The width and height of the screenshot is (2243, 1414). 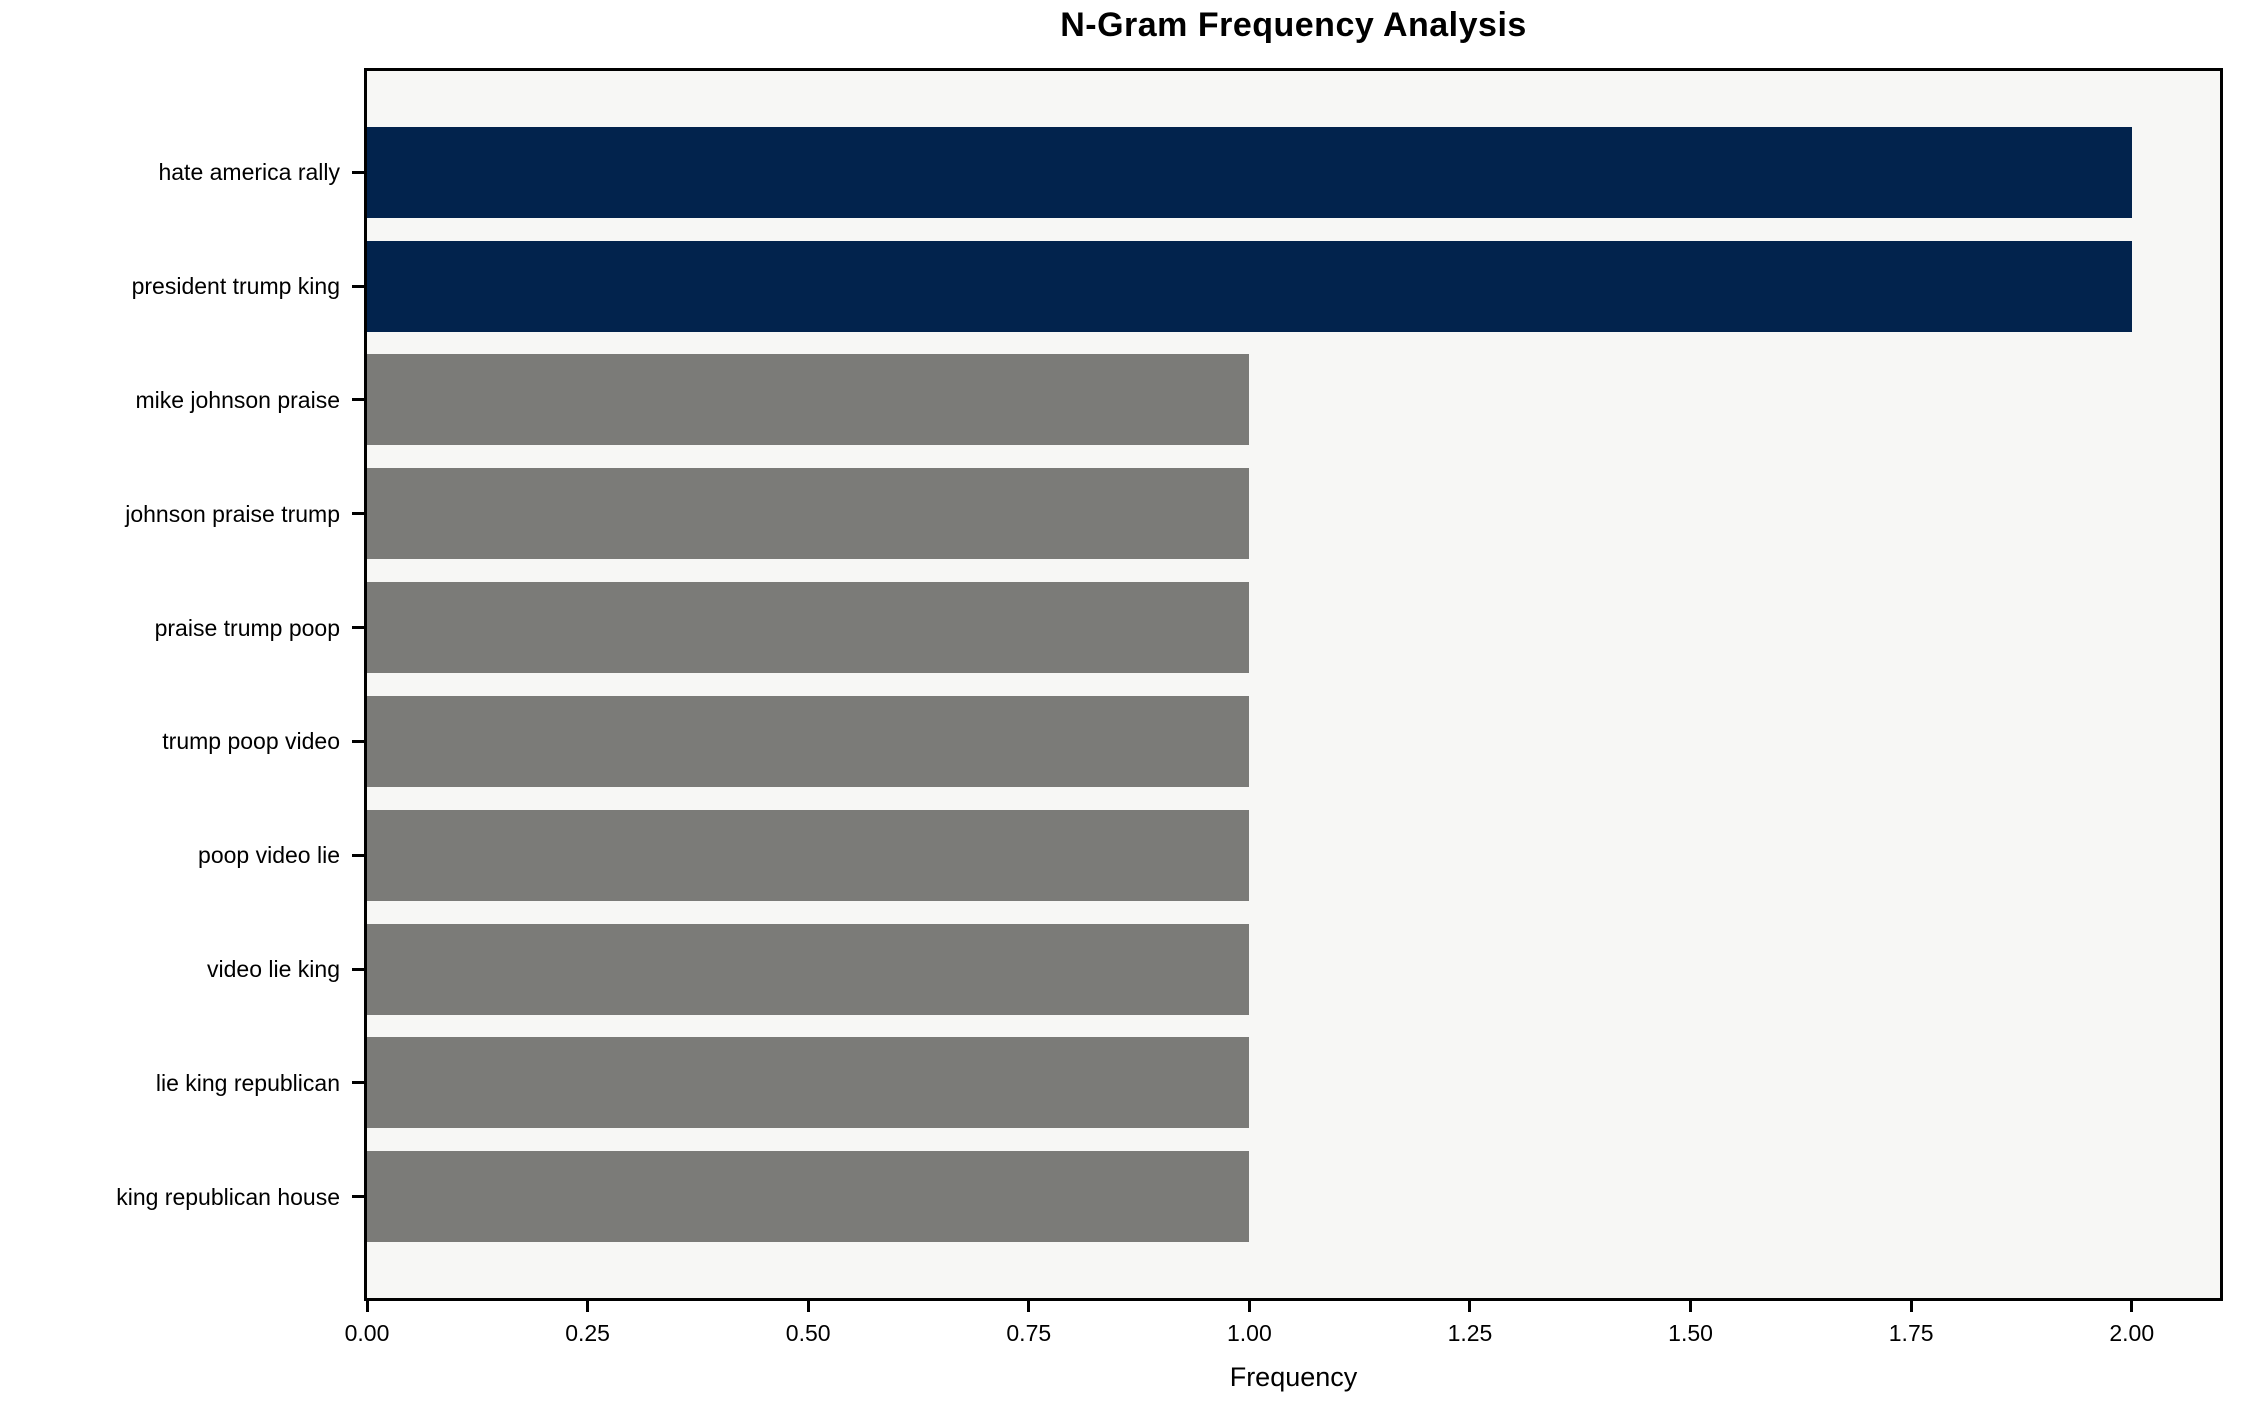 What do you see at coordinates (1690, 1333) in the screenshot?
I see `x-tick-label: 1.50` at bounding box center [1690, 1333].